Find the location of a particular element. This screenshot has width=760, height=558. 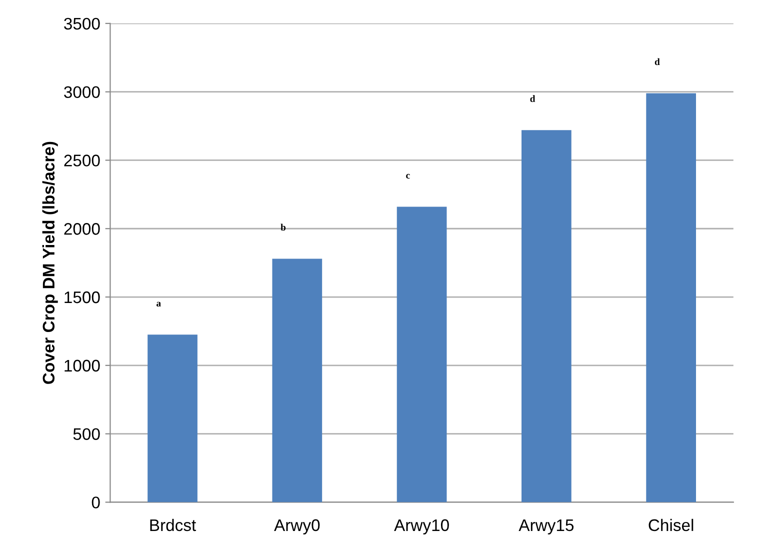

x-tick-label: Arwy10 is located at coordinates (421, 526).